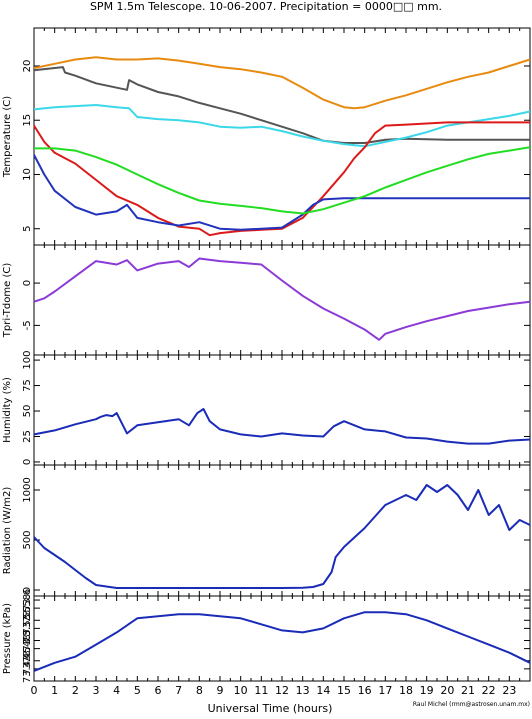 The height and width of the screenshot is (719, 532). Describe the element at coordinates (323, 690) in the screenshot. I see `x-tick-label: 14` at that location.